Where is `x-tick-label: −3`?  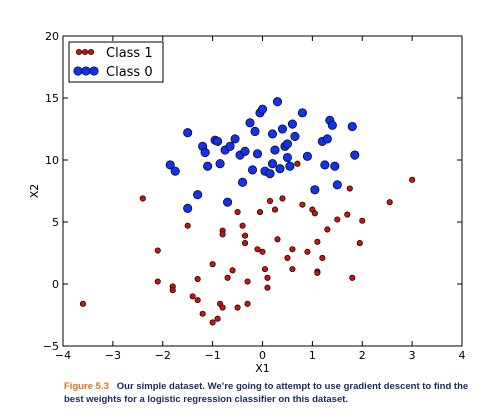 x-tick-label: −3 is located at coordinates (113, 355).